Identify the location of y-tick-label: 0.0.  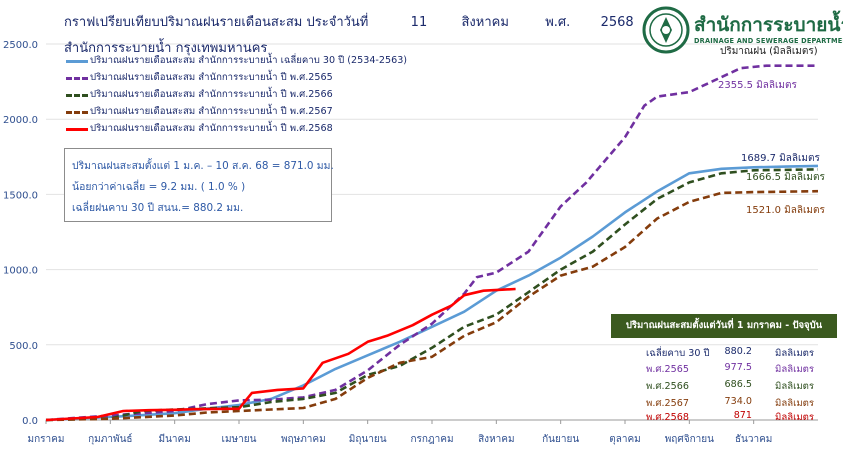
(30, 421).